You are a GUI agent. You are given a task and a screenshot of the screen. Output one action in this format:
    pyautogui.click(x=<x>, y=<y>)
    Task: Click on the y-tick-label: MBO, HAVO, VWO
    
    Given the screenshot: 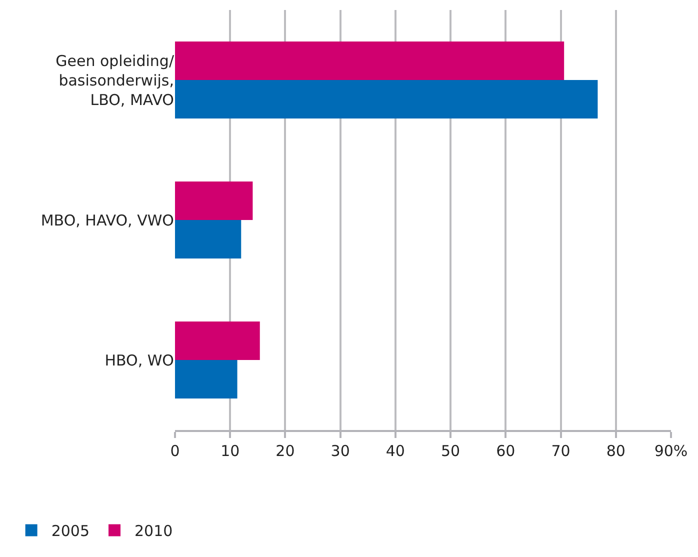 What is the action you would take?
    pyautogui.click(x=107, y=220)
    